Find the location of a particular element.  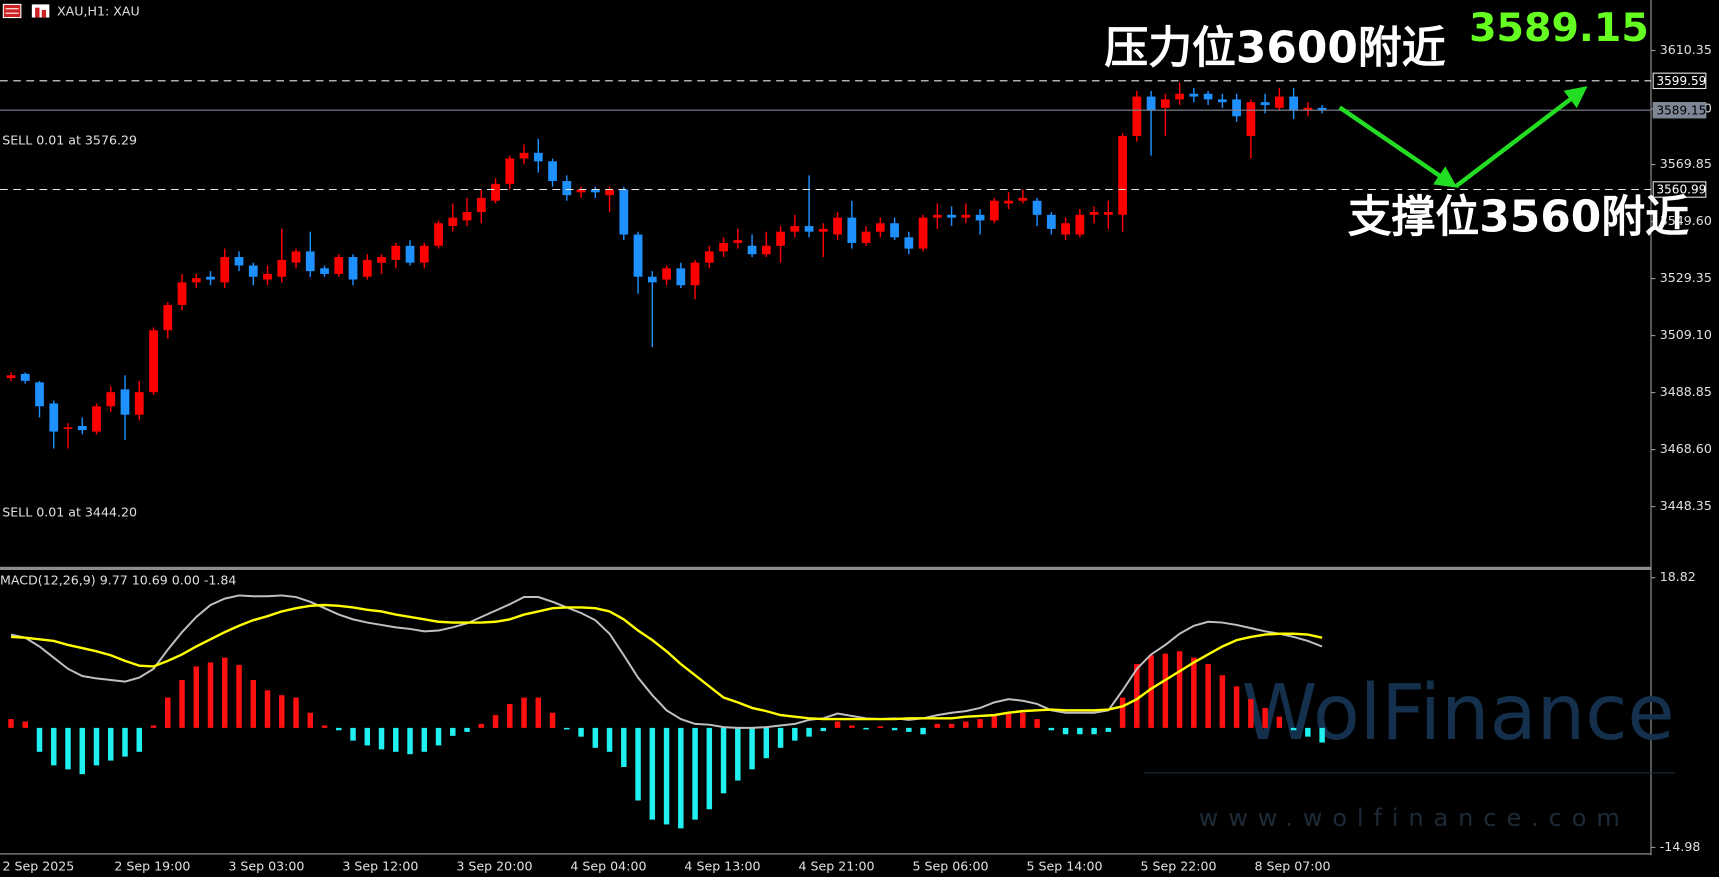

price-line-label: 3589.15 is located at coordinates (1681, 110).